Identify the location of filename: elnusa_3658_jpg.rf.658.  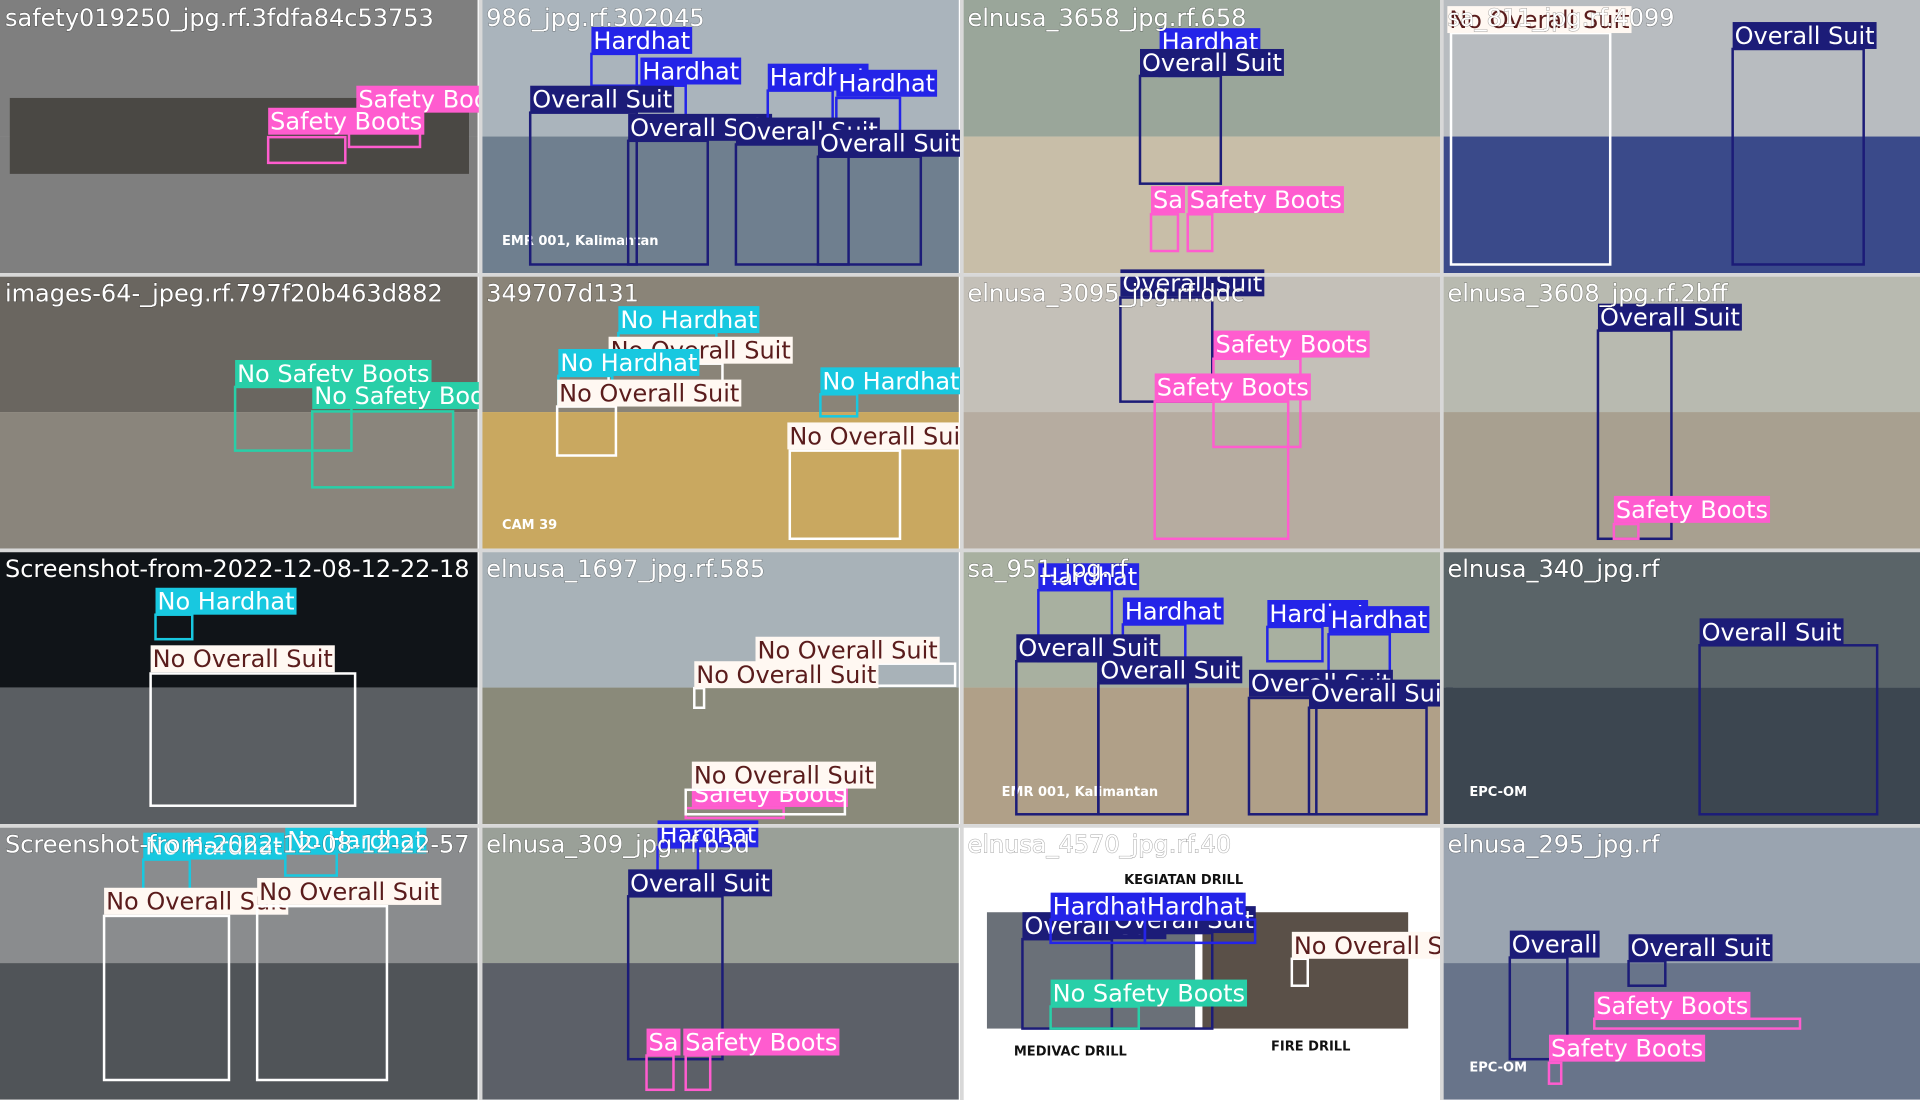
(1106, 18).